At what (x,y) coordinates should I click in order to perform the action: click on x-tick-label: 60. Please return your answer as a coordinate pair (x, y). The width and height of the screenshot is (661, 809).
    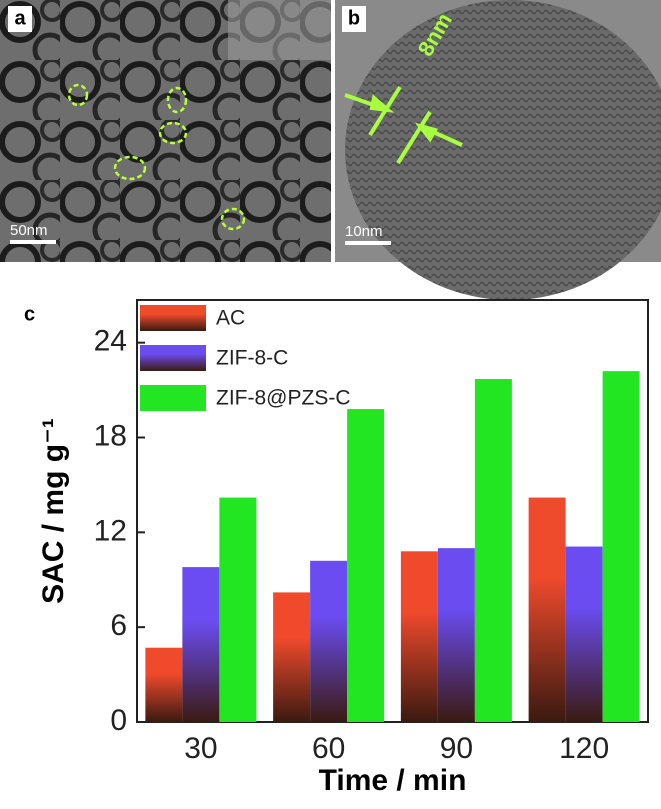
    Looking at the image, I should click on (328, 748).